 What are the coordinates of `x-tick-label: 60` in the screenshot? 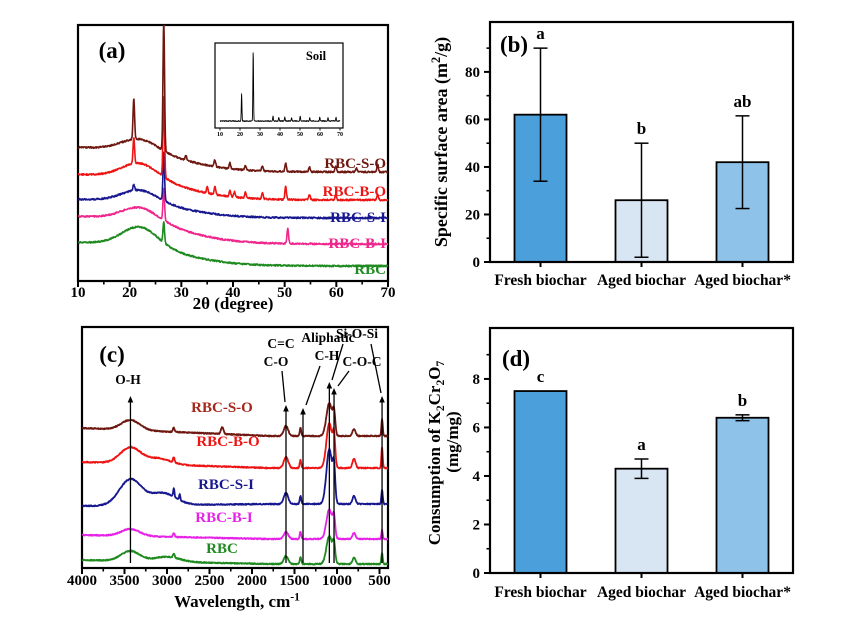 It's located at (336, 293).